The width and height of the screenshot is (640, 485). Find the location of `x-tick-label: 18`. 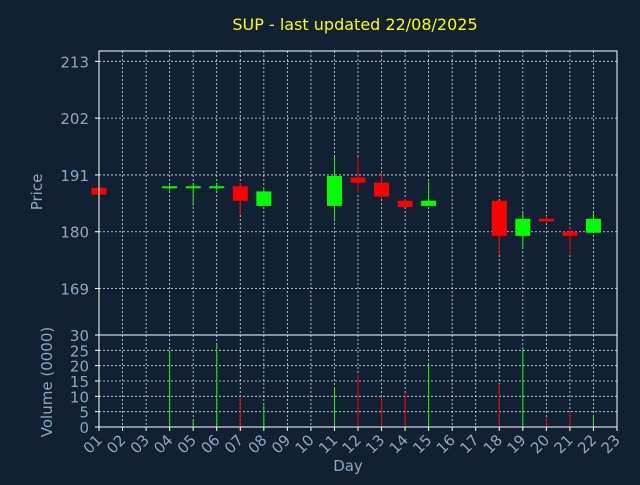

x-tick-label: 18 is located at coordinates (493, 444).